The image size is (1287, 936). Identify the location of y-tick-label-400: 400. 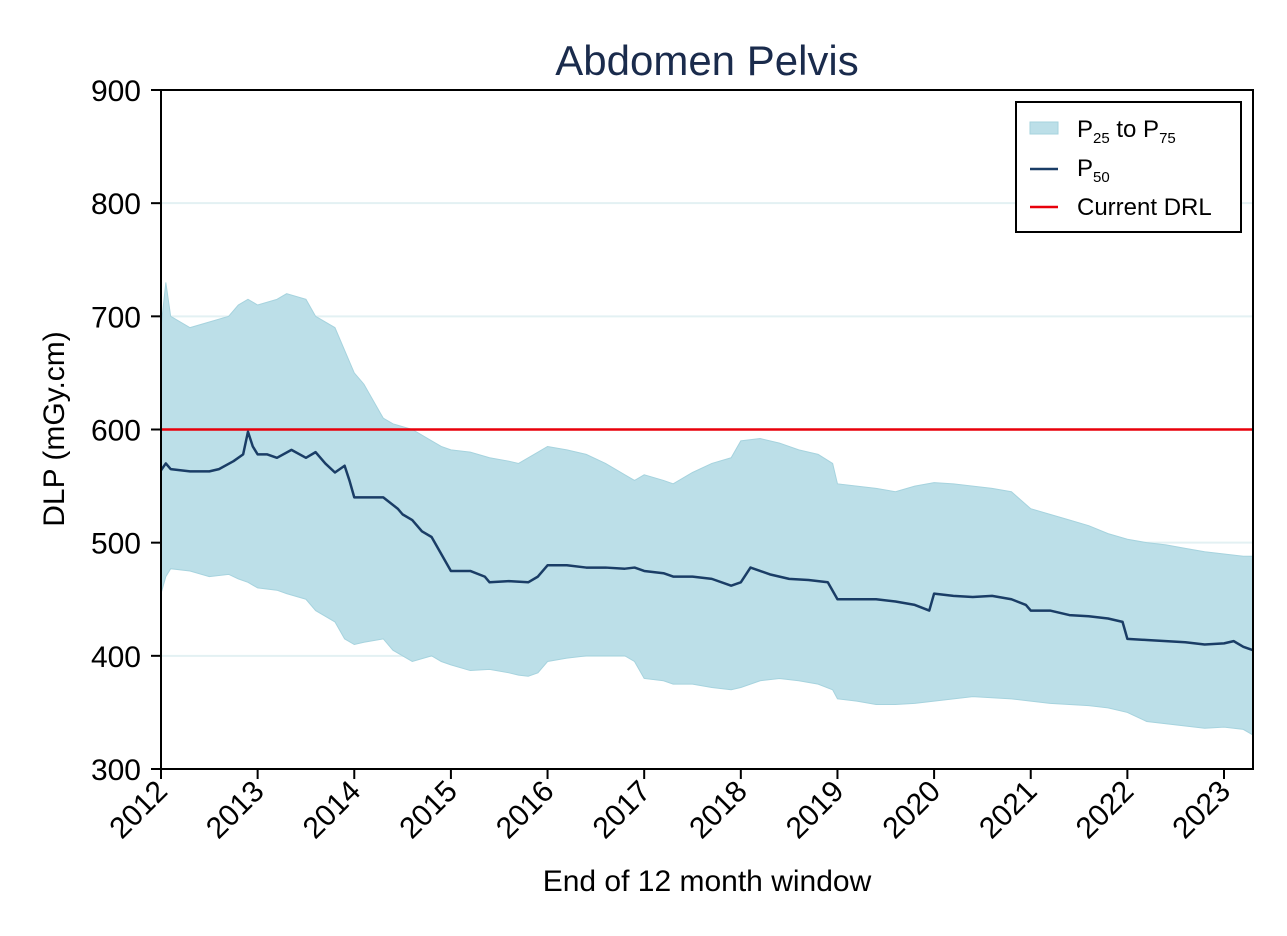
(116, 657).